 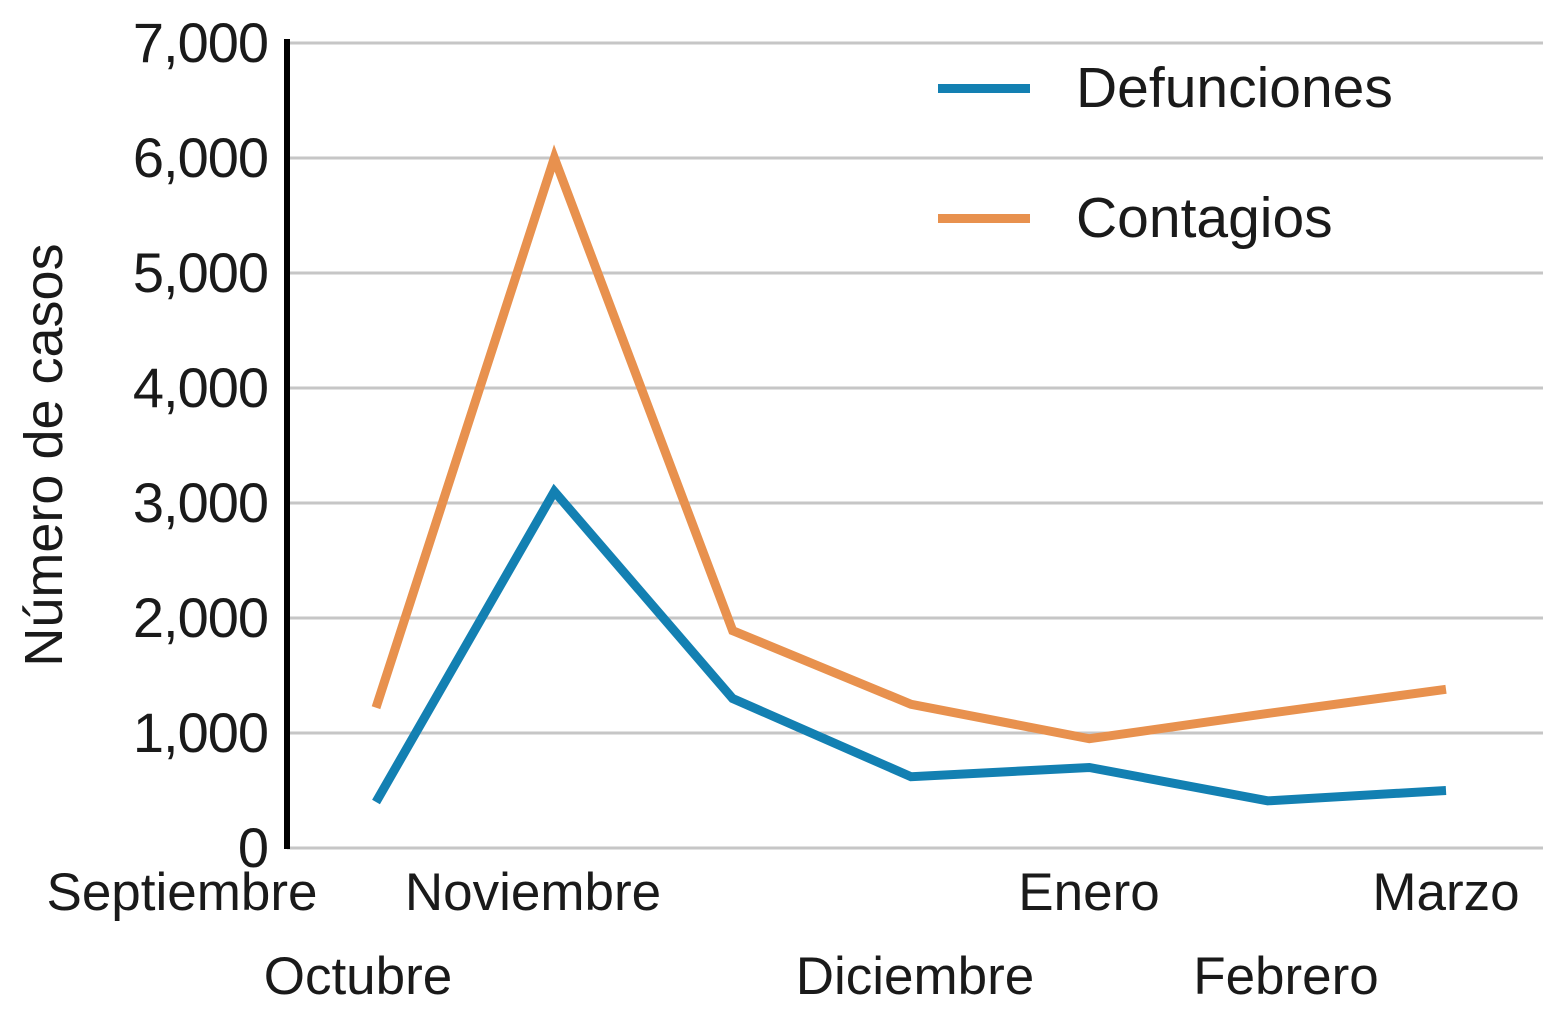 What do you see at coordinates (1089, 892) in the screenshot?
I see `x-tick-label-enero: Enero` at bounding box center [1089, 892].